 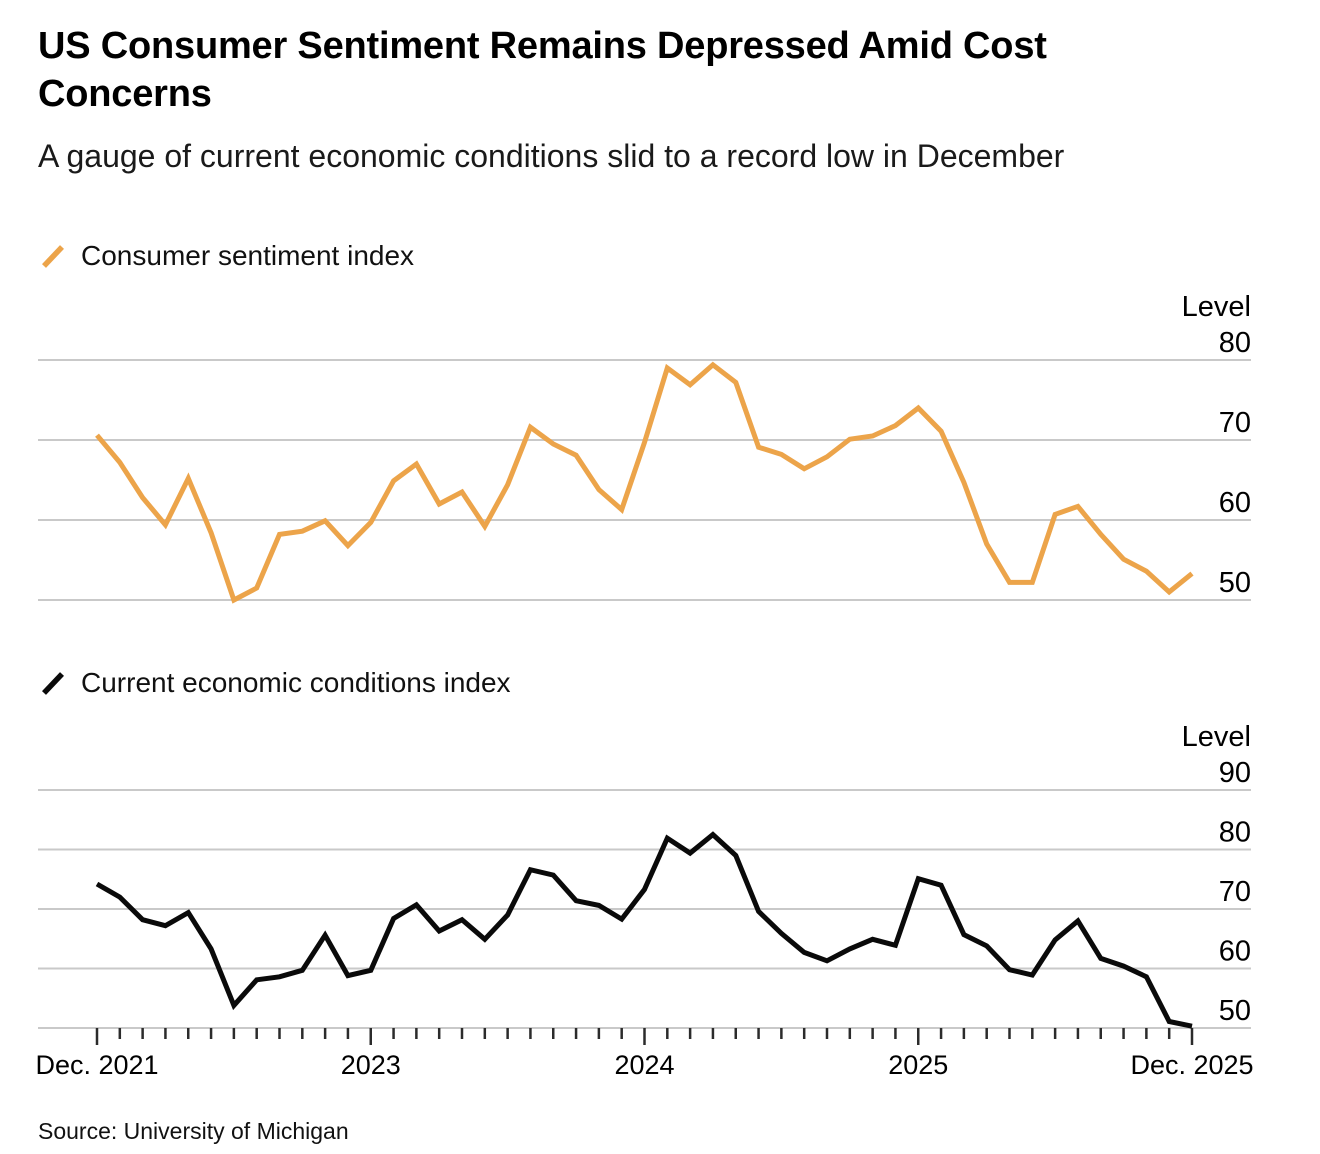 I want to click on legend-consumer-sentiment: Consumer sentiment index, so click(x=227, y=255).